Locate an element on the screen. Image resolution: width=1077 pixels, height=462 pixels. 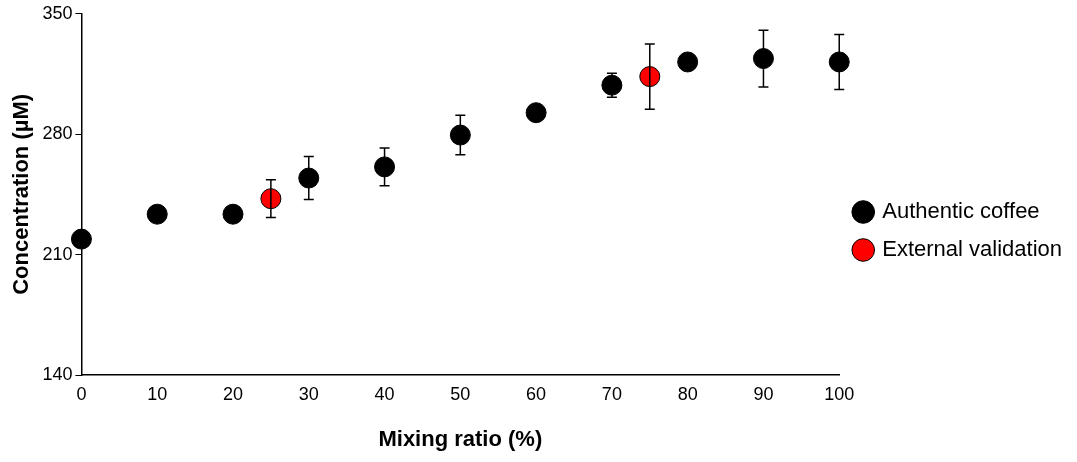
x-tick-label: 70 is located at coordinates (611, 393).